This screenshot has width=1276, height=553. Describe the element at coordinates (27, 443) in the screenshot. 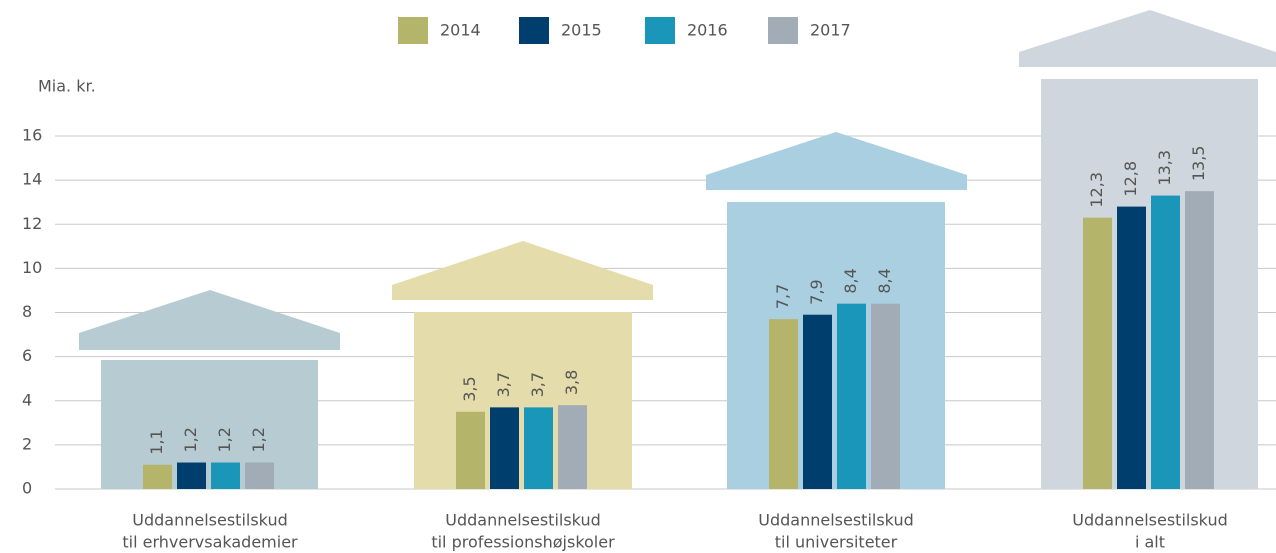

I see `y-tick-label: 2` at that location.